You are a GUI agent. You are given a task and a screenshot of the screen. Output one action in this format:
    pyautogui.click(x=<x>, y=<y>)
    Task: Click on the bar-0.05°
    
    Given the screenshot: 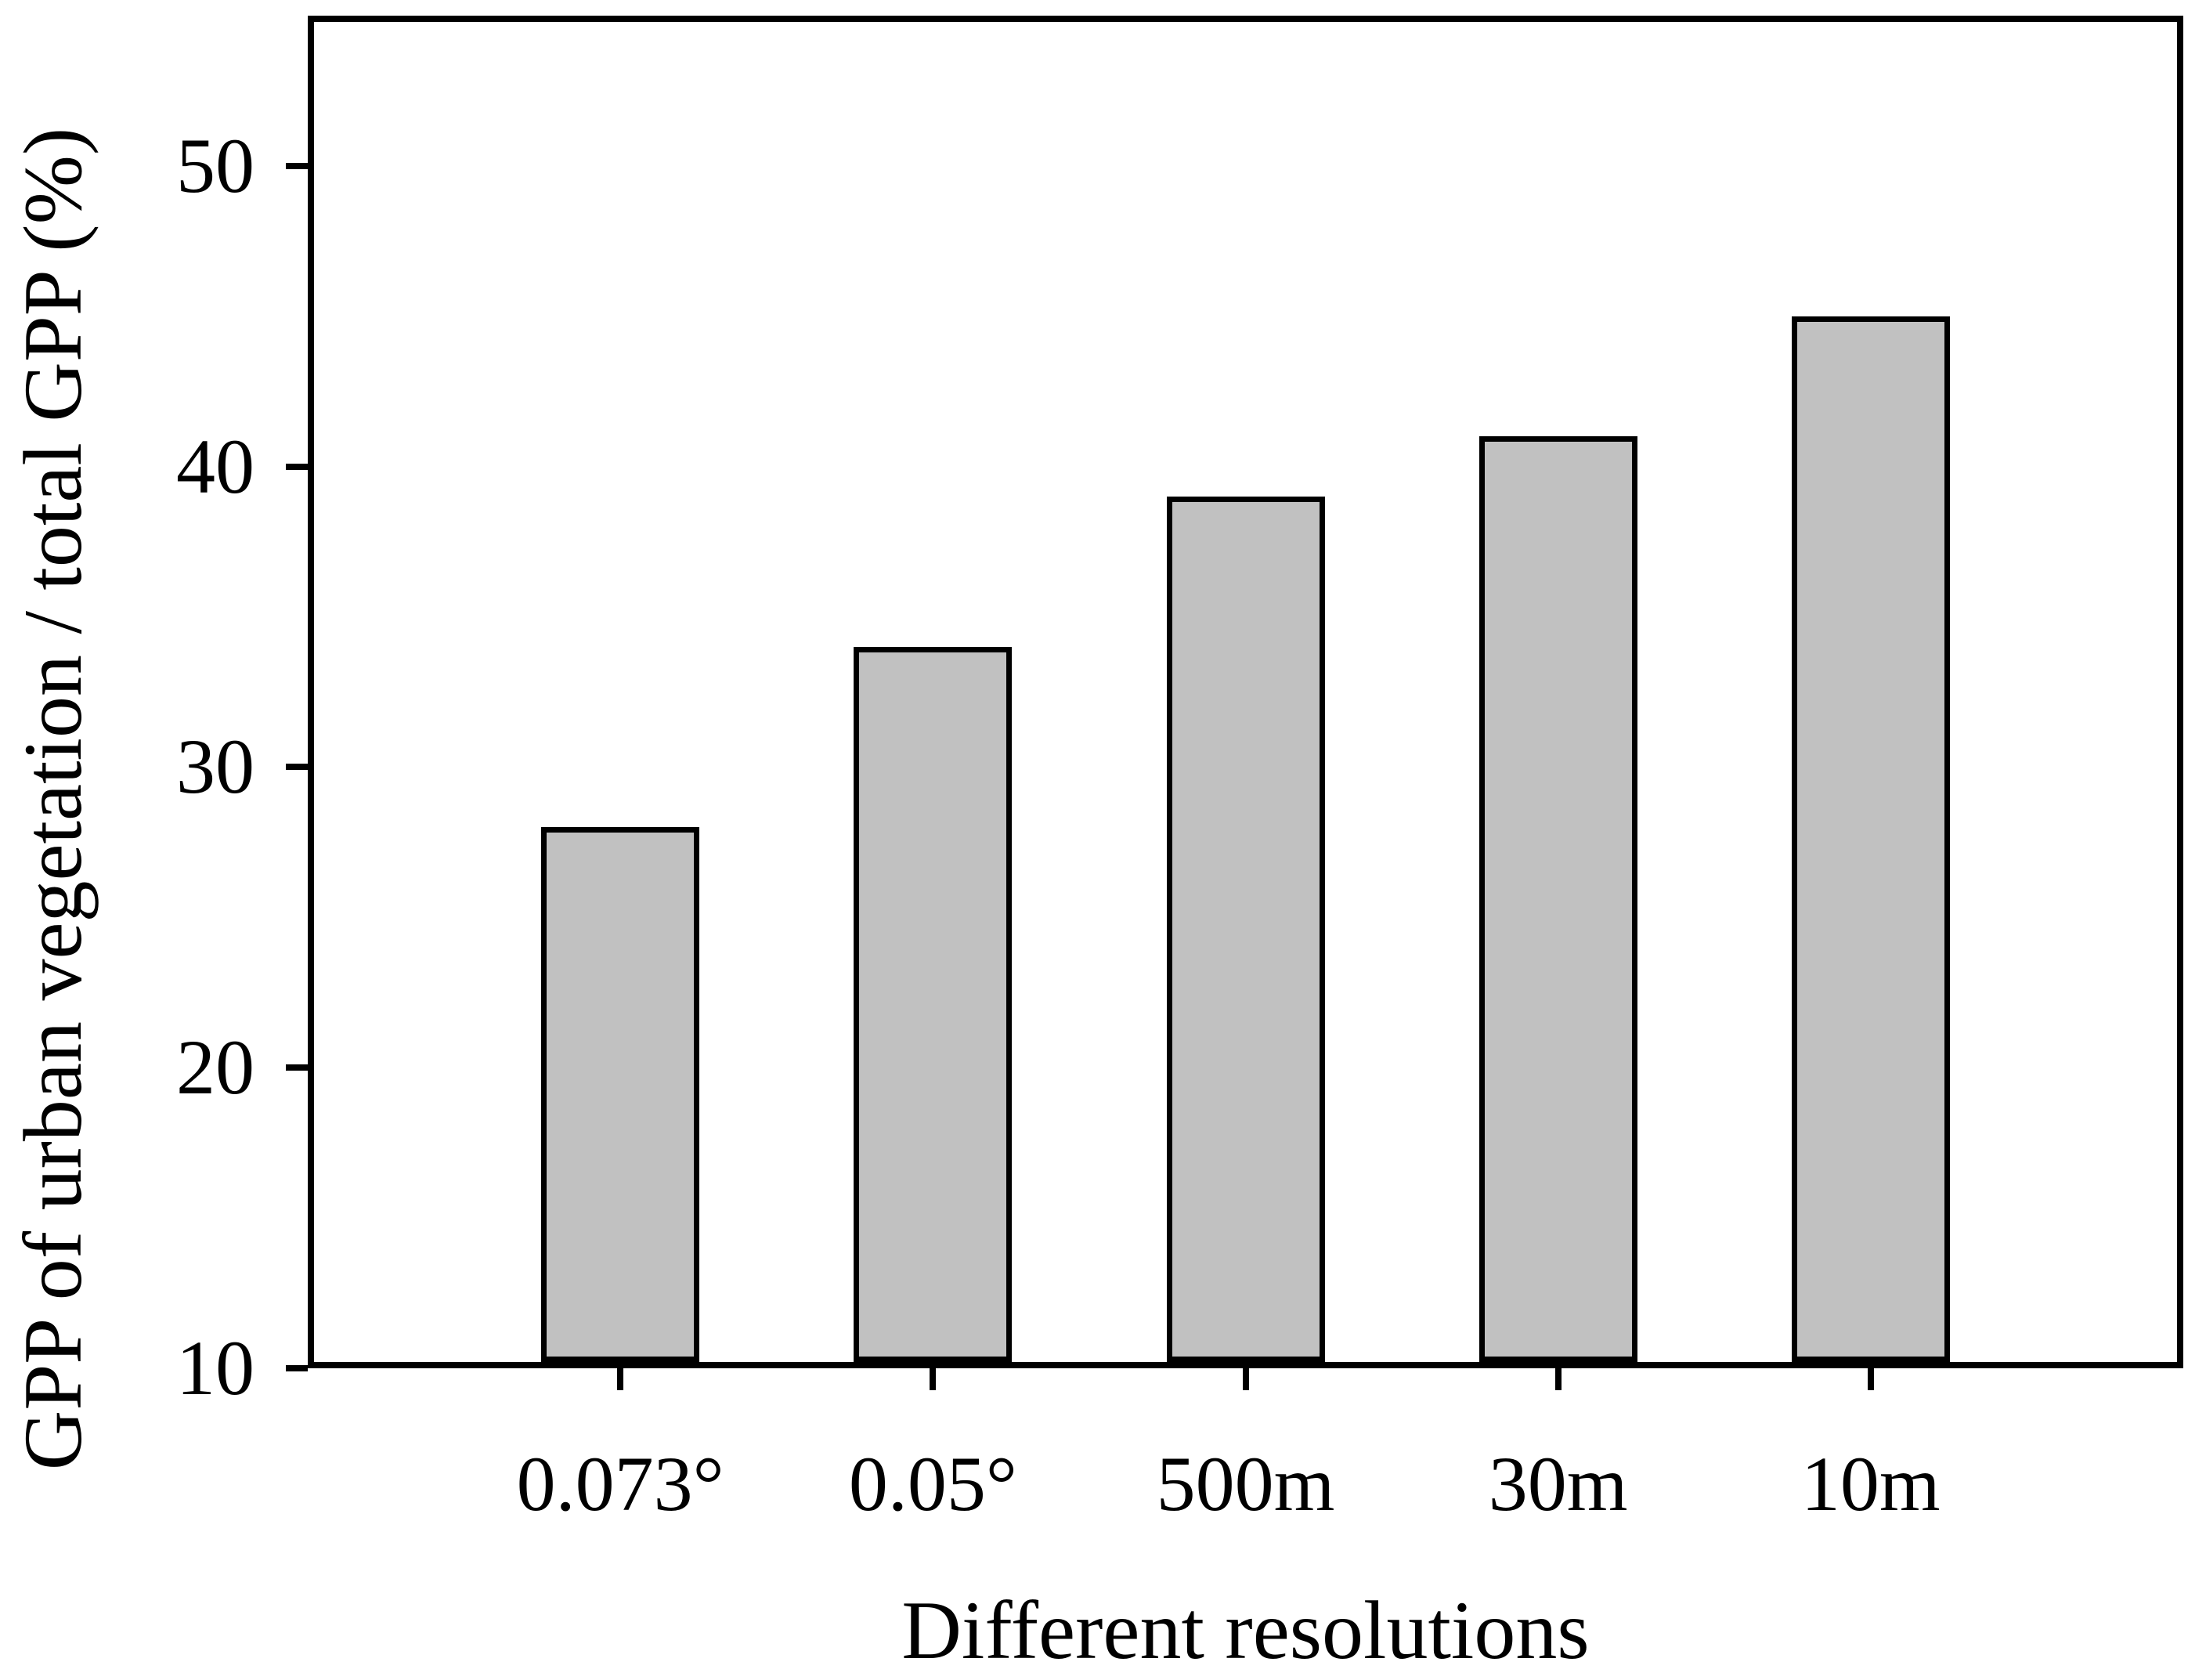 What is the action you would take?
    pyautogui.click(x=934, y=1004)
    